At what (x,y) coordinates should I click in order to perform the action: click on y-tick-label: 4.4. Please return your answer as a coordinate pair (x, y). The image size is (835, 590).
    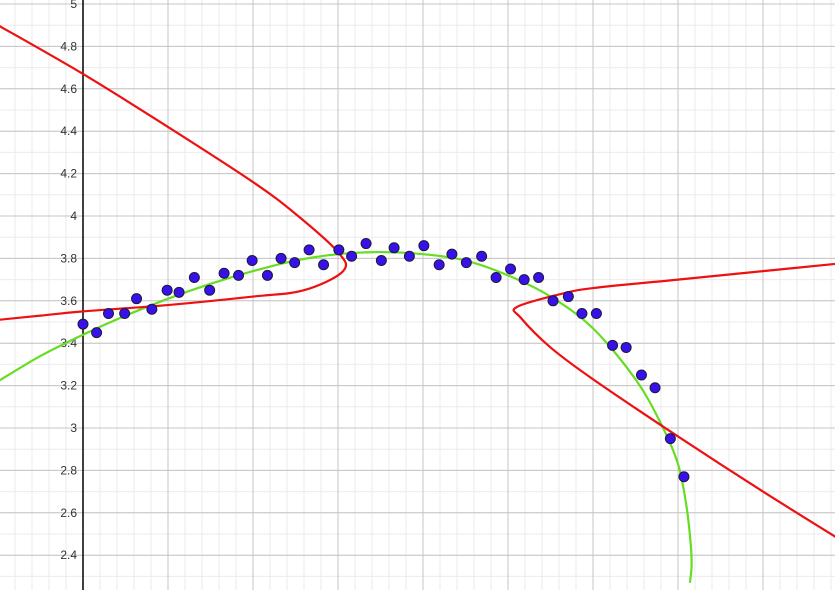
    Looking at the image, I should click on (68, 131).